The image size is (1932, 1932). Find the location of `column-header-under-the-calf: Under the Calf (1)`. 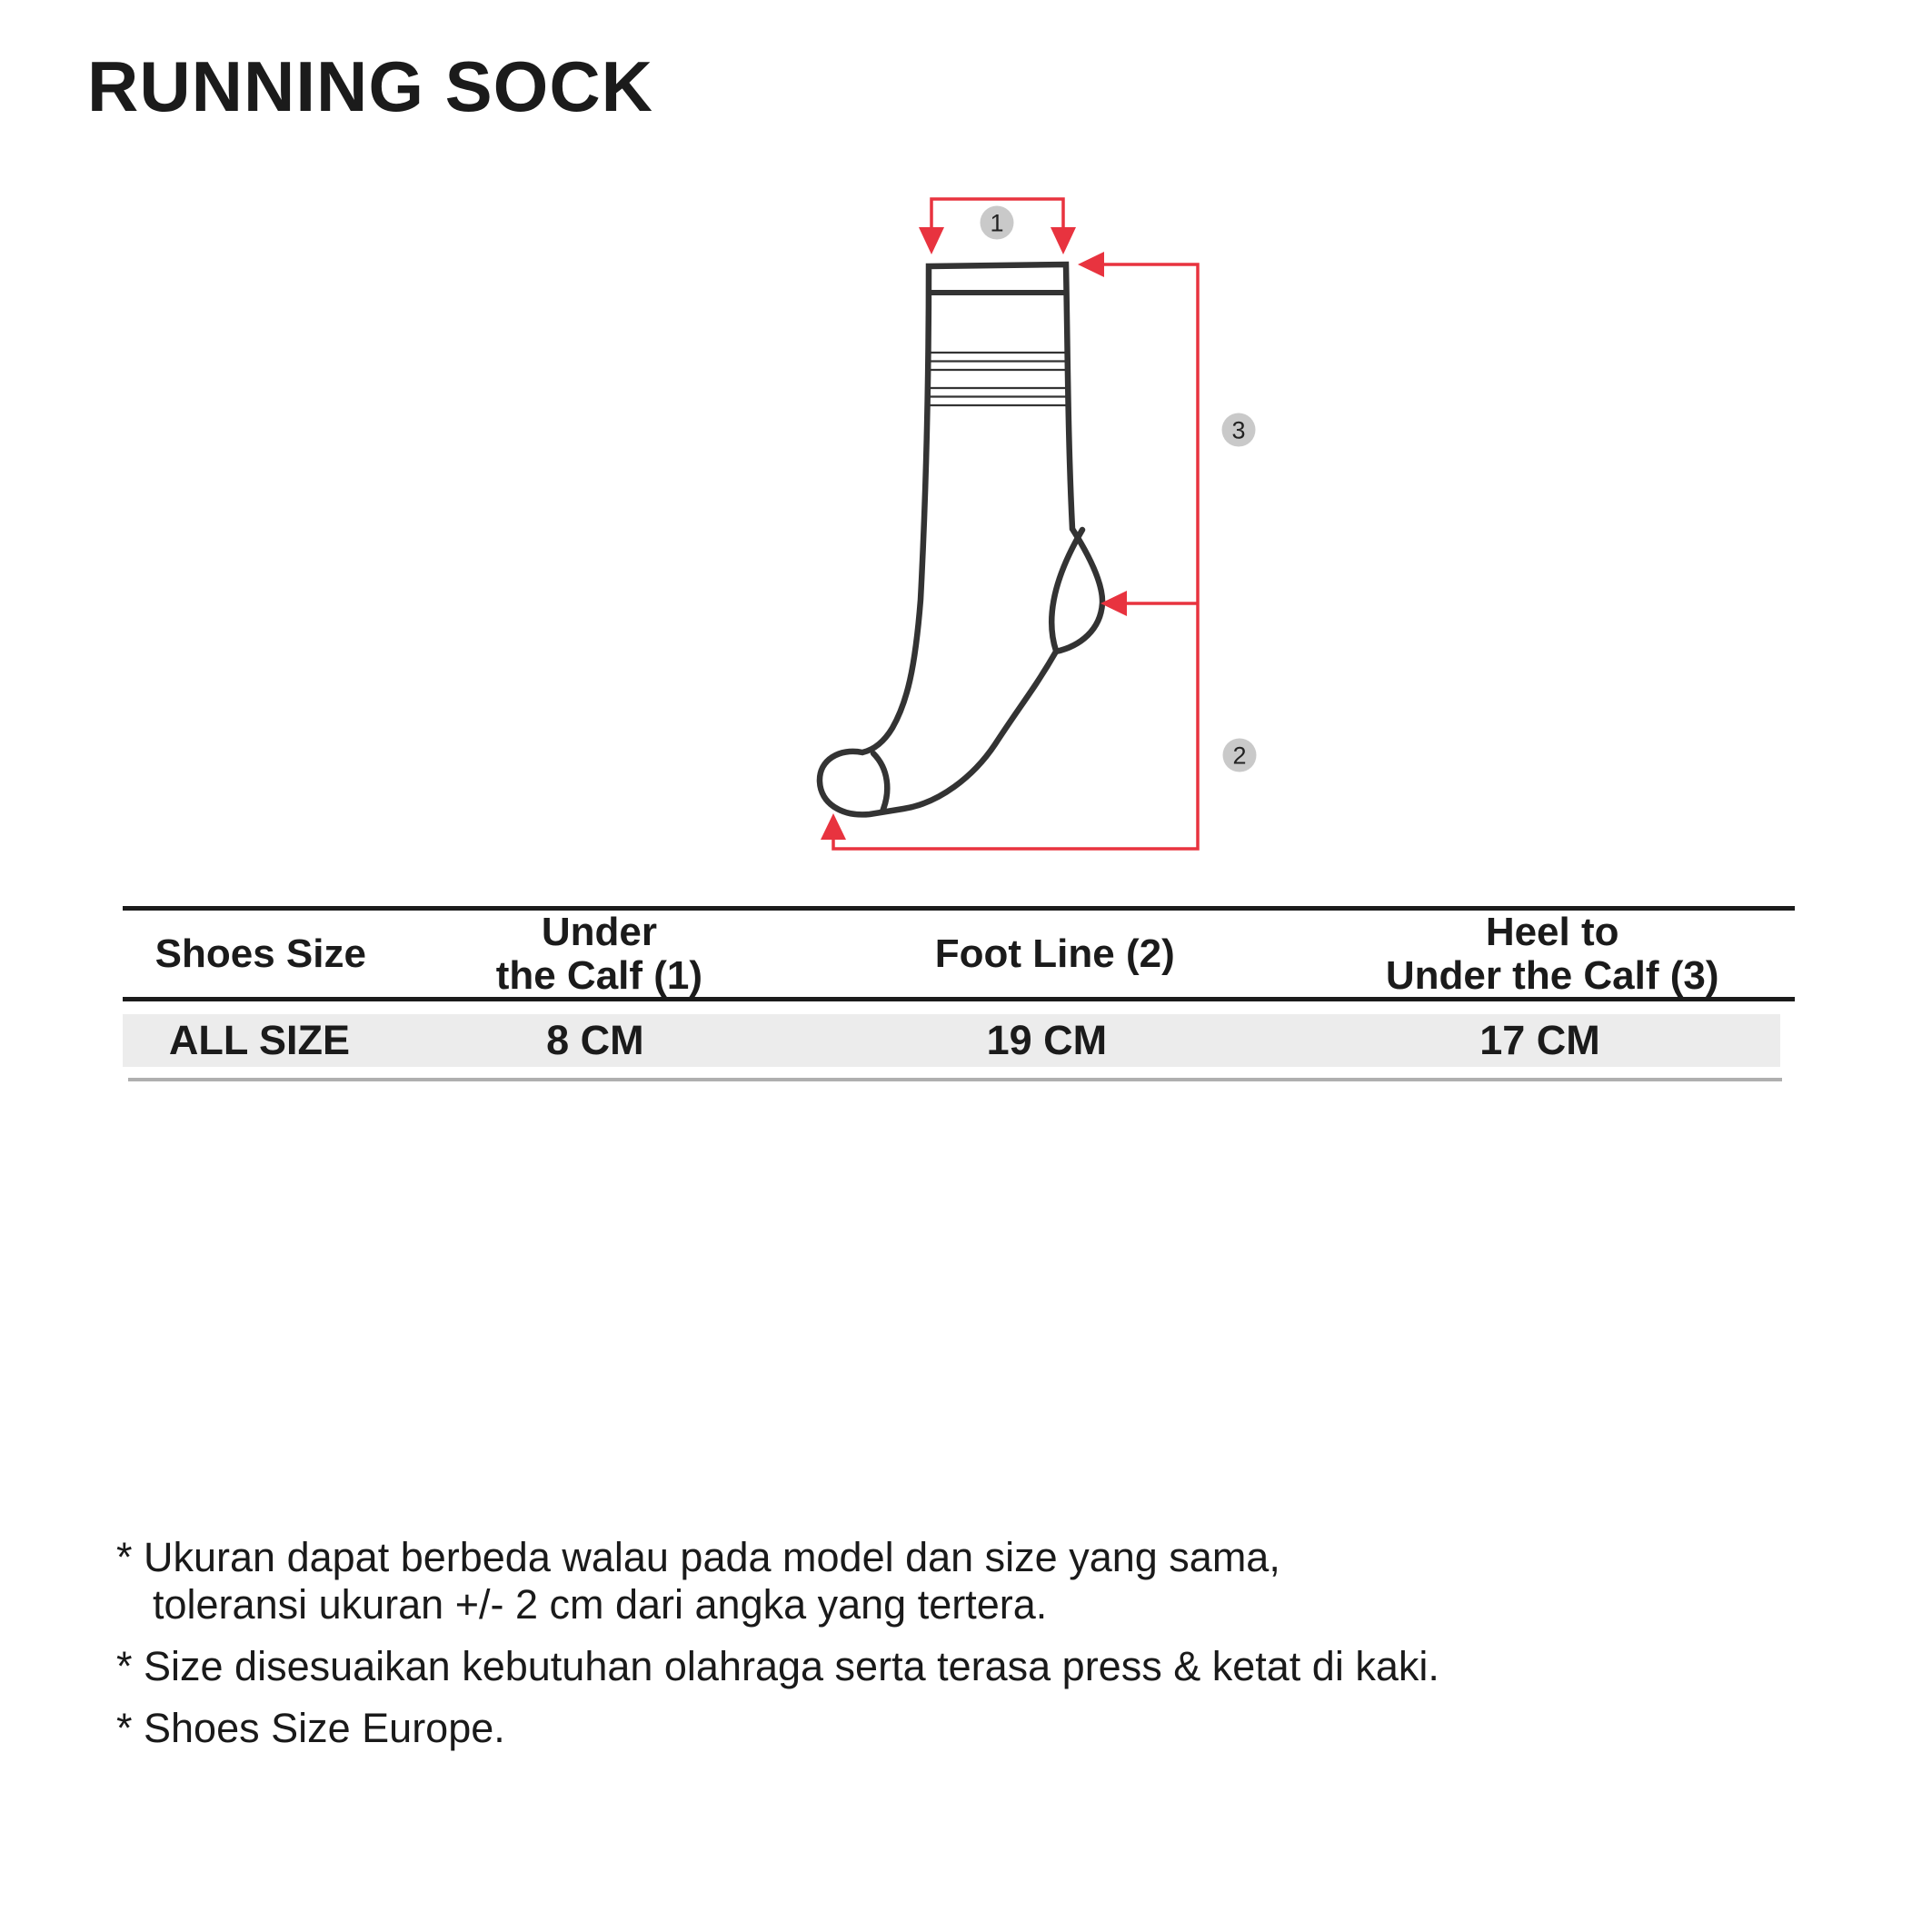

column-header-under-the-calf: Under the Calf (1) is located at coordinates (599, 953).